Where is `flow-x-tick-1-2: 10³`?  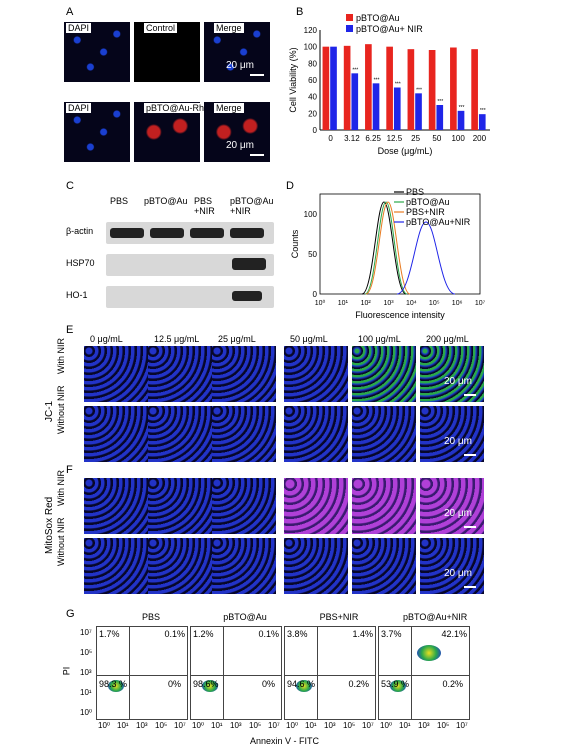
flow-x-tick-1-2: 10³ is located at coordinates (236, 725).